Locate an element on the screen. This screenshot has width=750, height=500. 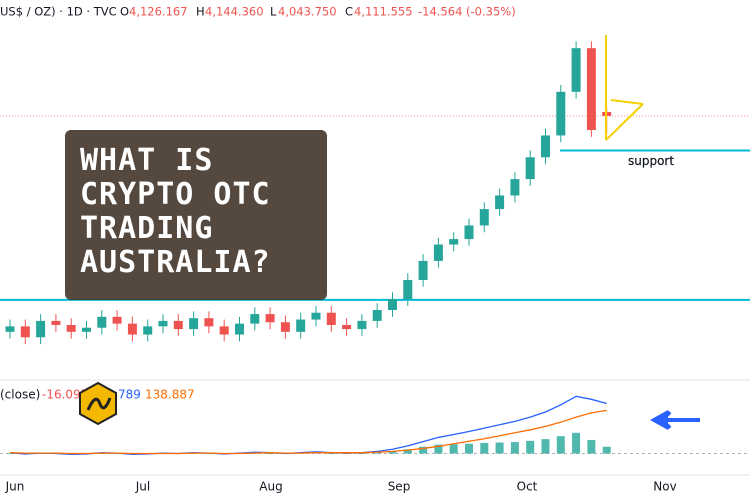
x-tick-label: Oct is located at coordinates (527, 487).